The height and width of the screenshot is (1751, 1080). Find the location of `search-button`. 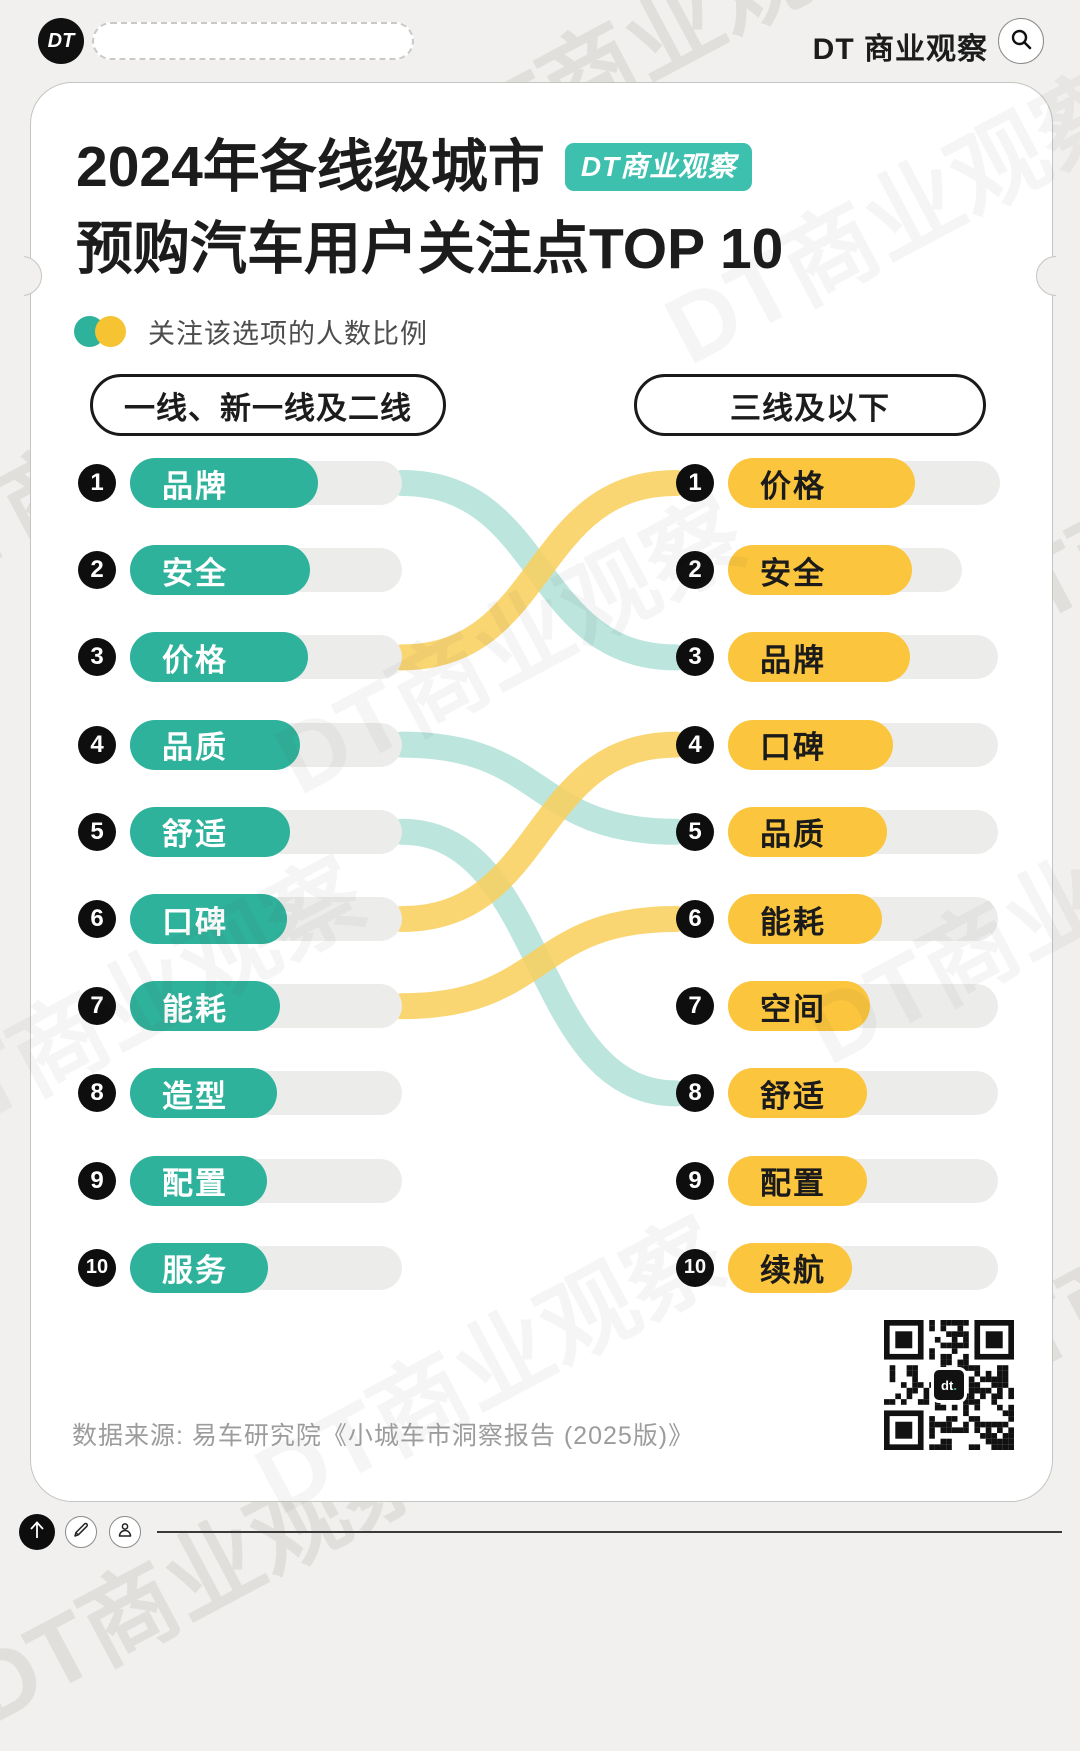

search-button is located at coordinates (1021, 41).